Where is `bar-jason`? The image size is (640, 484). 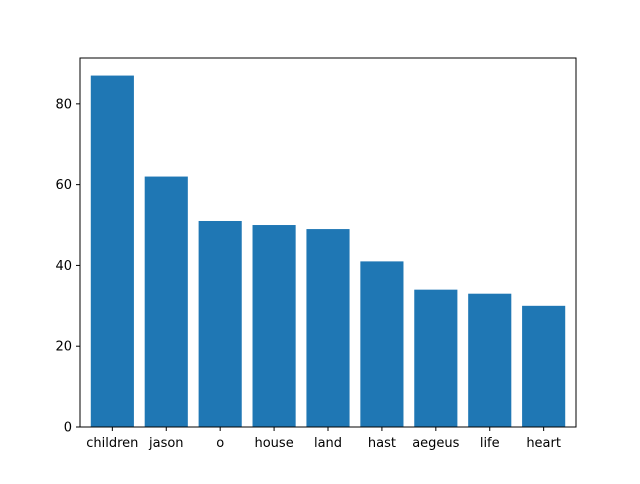 bar-jason is located at coordinates (166, 301).